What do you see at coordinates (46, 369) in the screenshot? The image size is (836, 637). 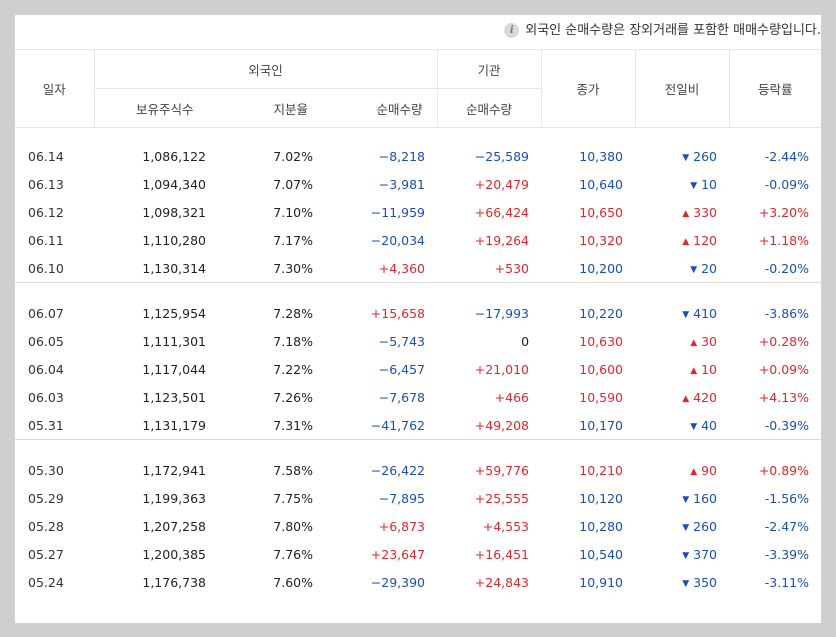 I see `cell-date: 06.04` at bounding box center [46, 369].